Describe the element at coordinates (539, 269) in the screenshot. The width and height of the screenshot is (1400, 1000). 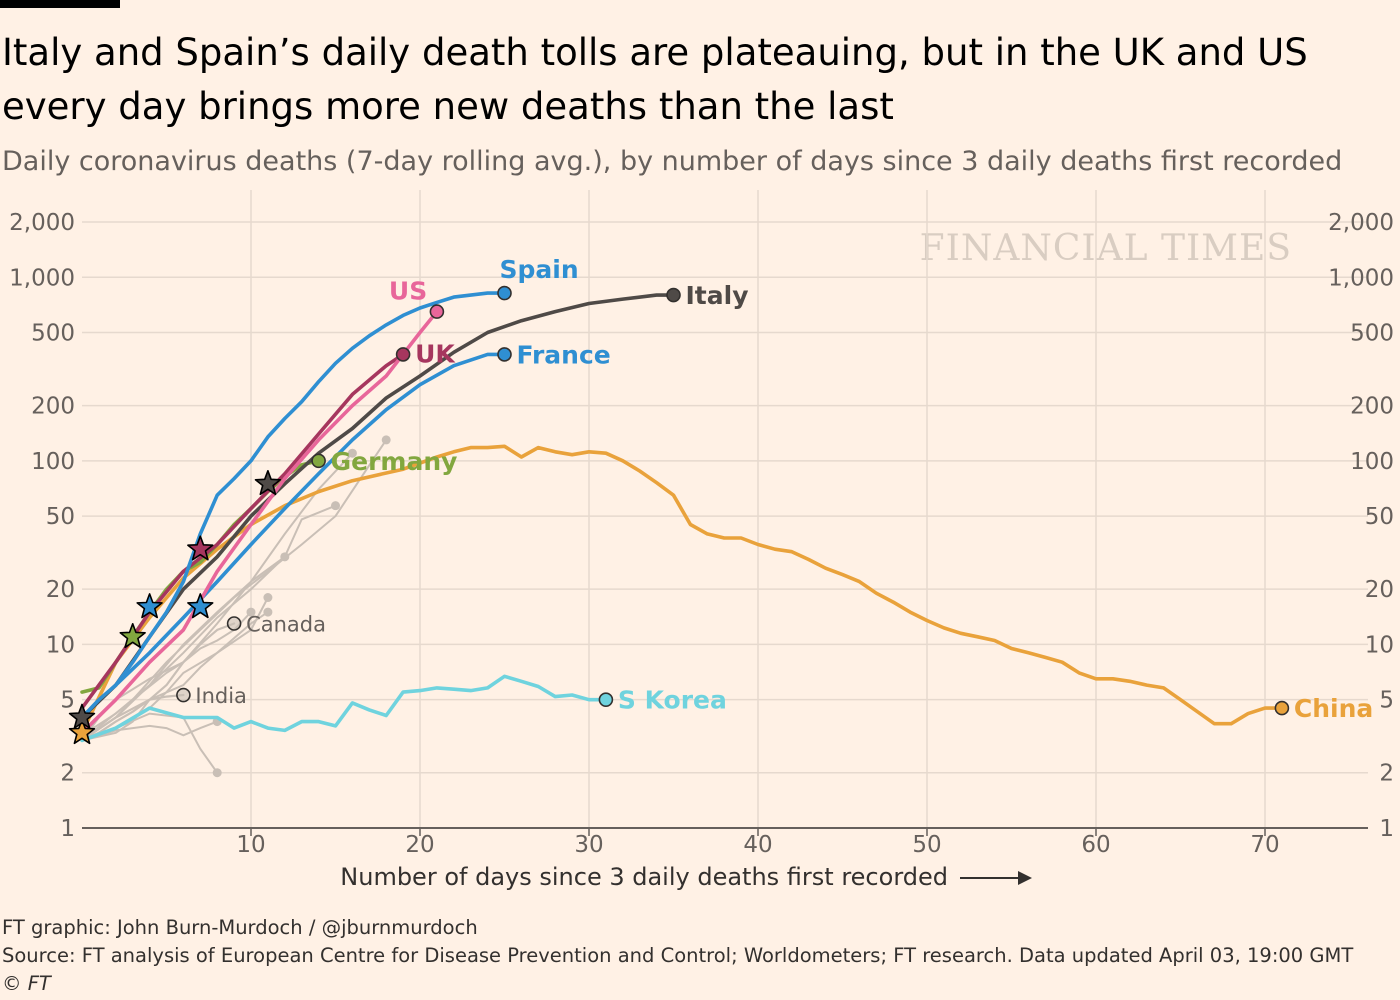
I see `series-label-spain: Spain` at that location.